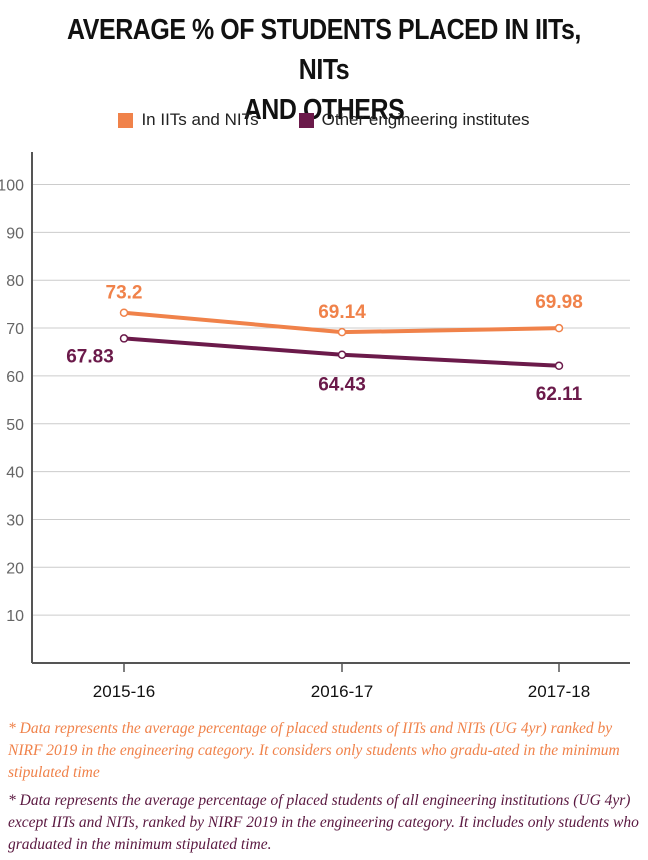 The image size is (648, 860). I want to click on y-tick-label: 60, so click(15, 377).